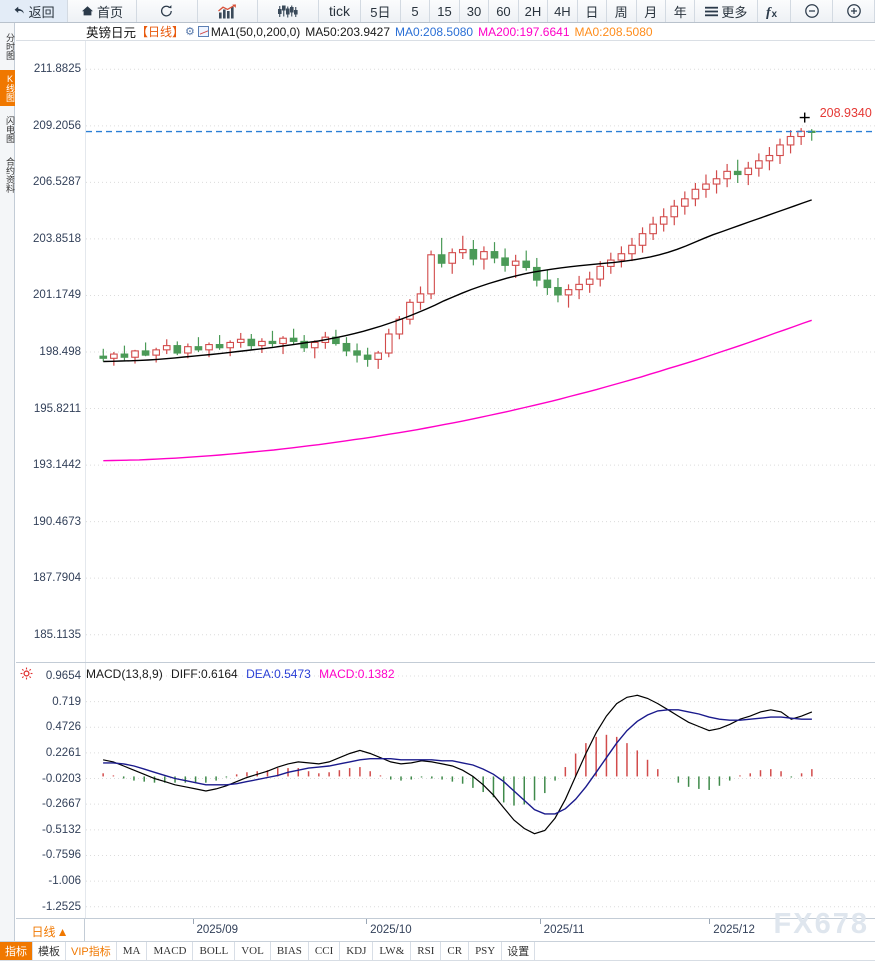  I want to click on main-toolbar: 返回 首页 tick 5日 5 15 30 60 2H 4H 日周月年 更多 f x, so click(437, 11).